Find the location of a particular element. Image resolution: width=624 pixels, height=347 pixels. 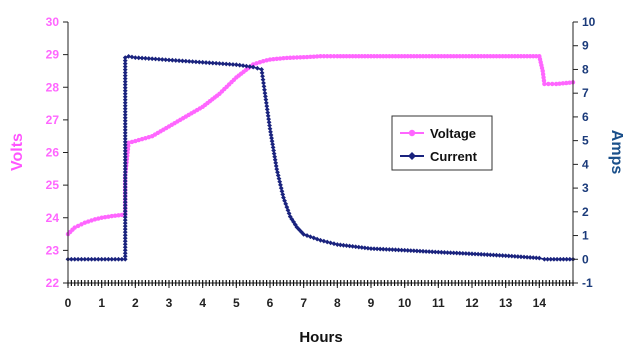

y-right-tick-label: 4 is located at coordinates (585, 164).